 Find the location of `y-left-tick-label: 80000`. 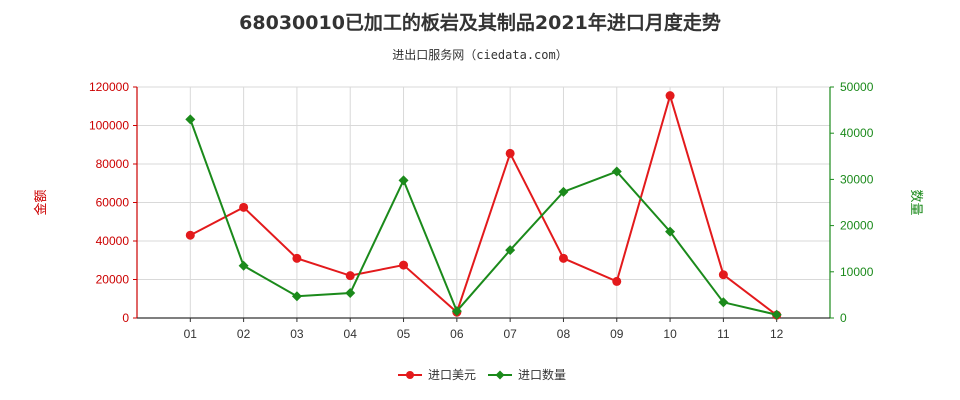

y-left-tick-label: 80000 is located at coordinates (113, 164).